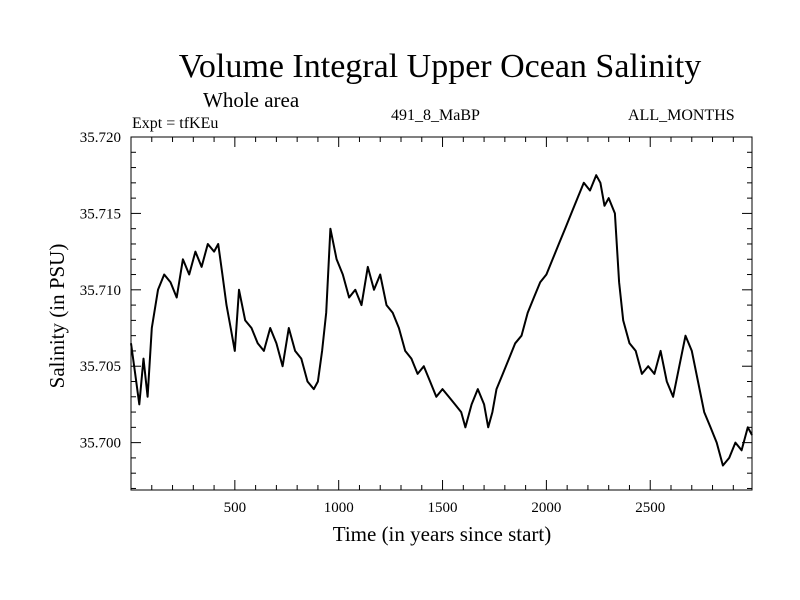 The width and height of the screenshot is (800, 600). Describe the element at coordinates (100, 291) in the screenshot. I see `y-tick-label: 35.710` at that location.